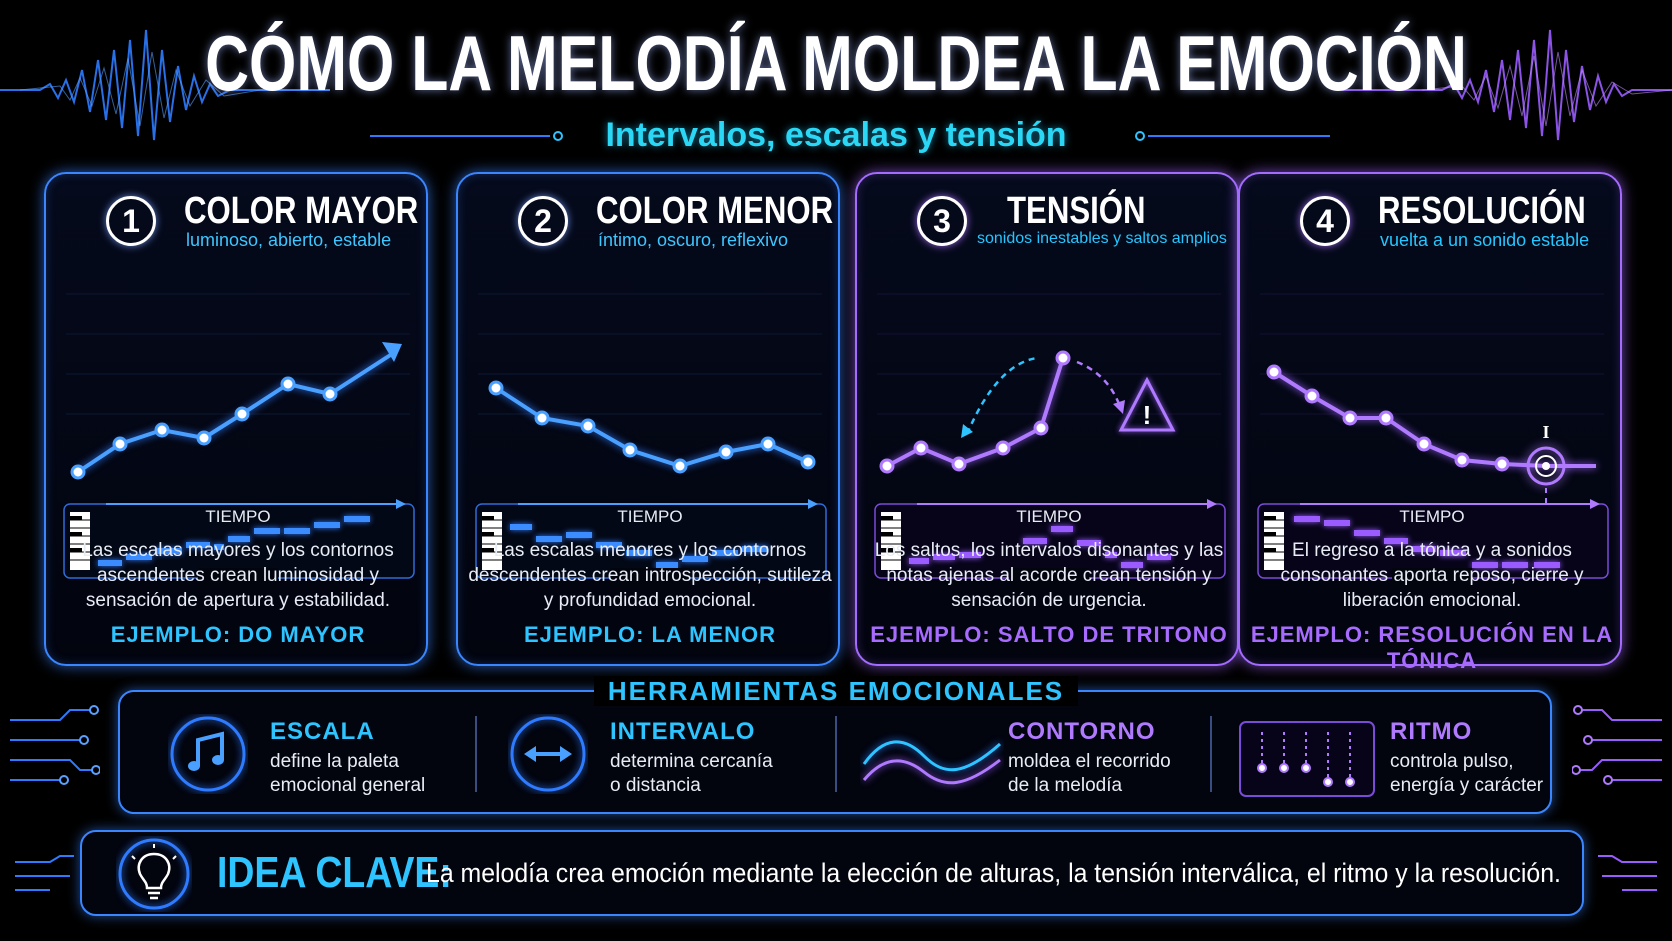 This screenshot has height=941, width=1672. Describe the element at coordinates (691, 774) in the screenshot. I see `tool-description: determina cercanía o distancia` at that location.